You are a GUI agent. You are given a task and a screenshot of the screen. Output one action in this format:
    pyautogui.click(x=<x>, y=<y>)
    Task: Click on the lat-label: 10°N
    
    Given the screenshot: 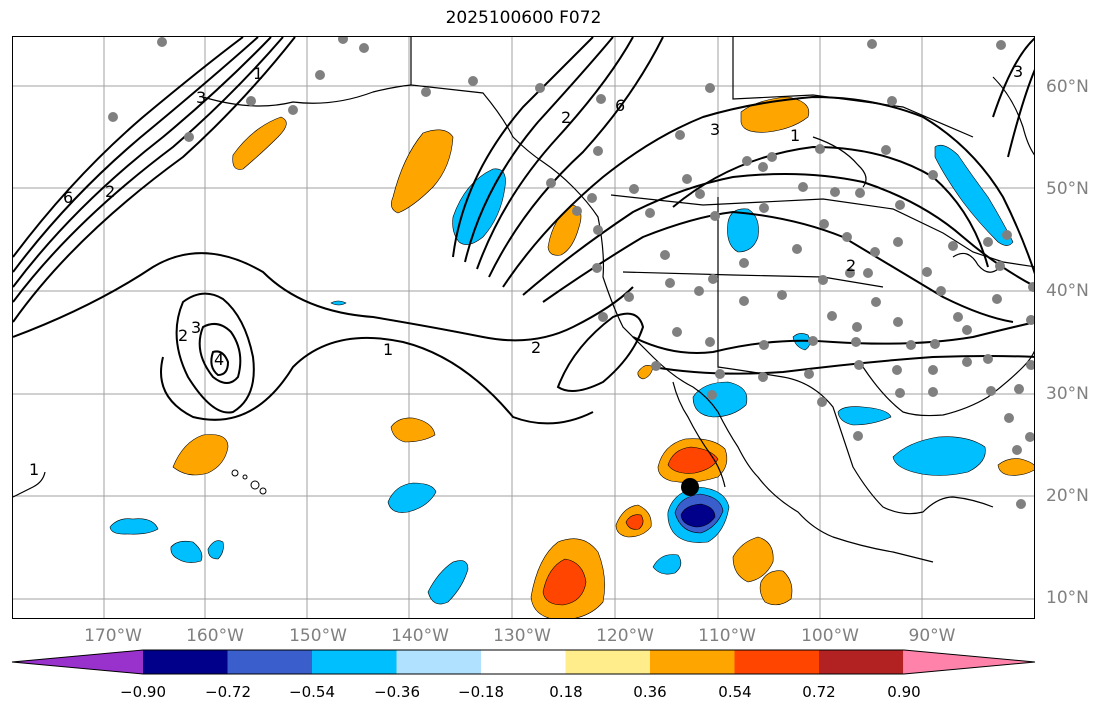 What is the action you would take?
    pyautogui.click(x=1067, y=598)
    